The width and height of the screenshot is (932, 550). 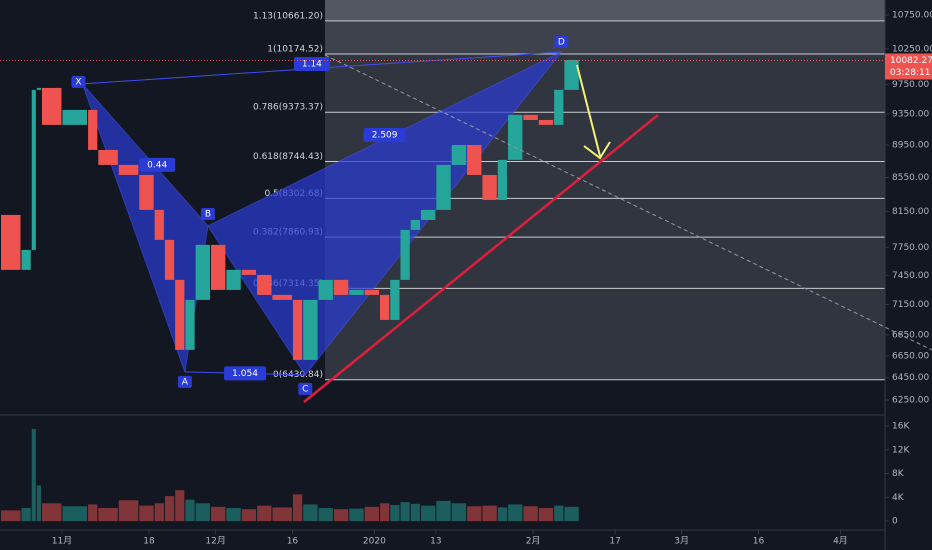 I want to click on fib-label: 0.786(9373.37), so click(x=288, y=108).